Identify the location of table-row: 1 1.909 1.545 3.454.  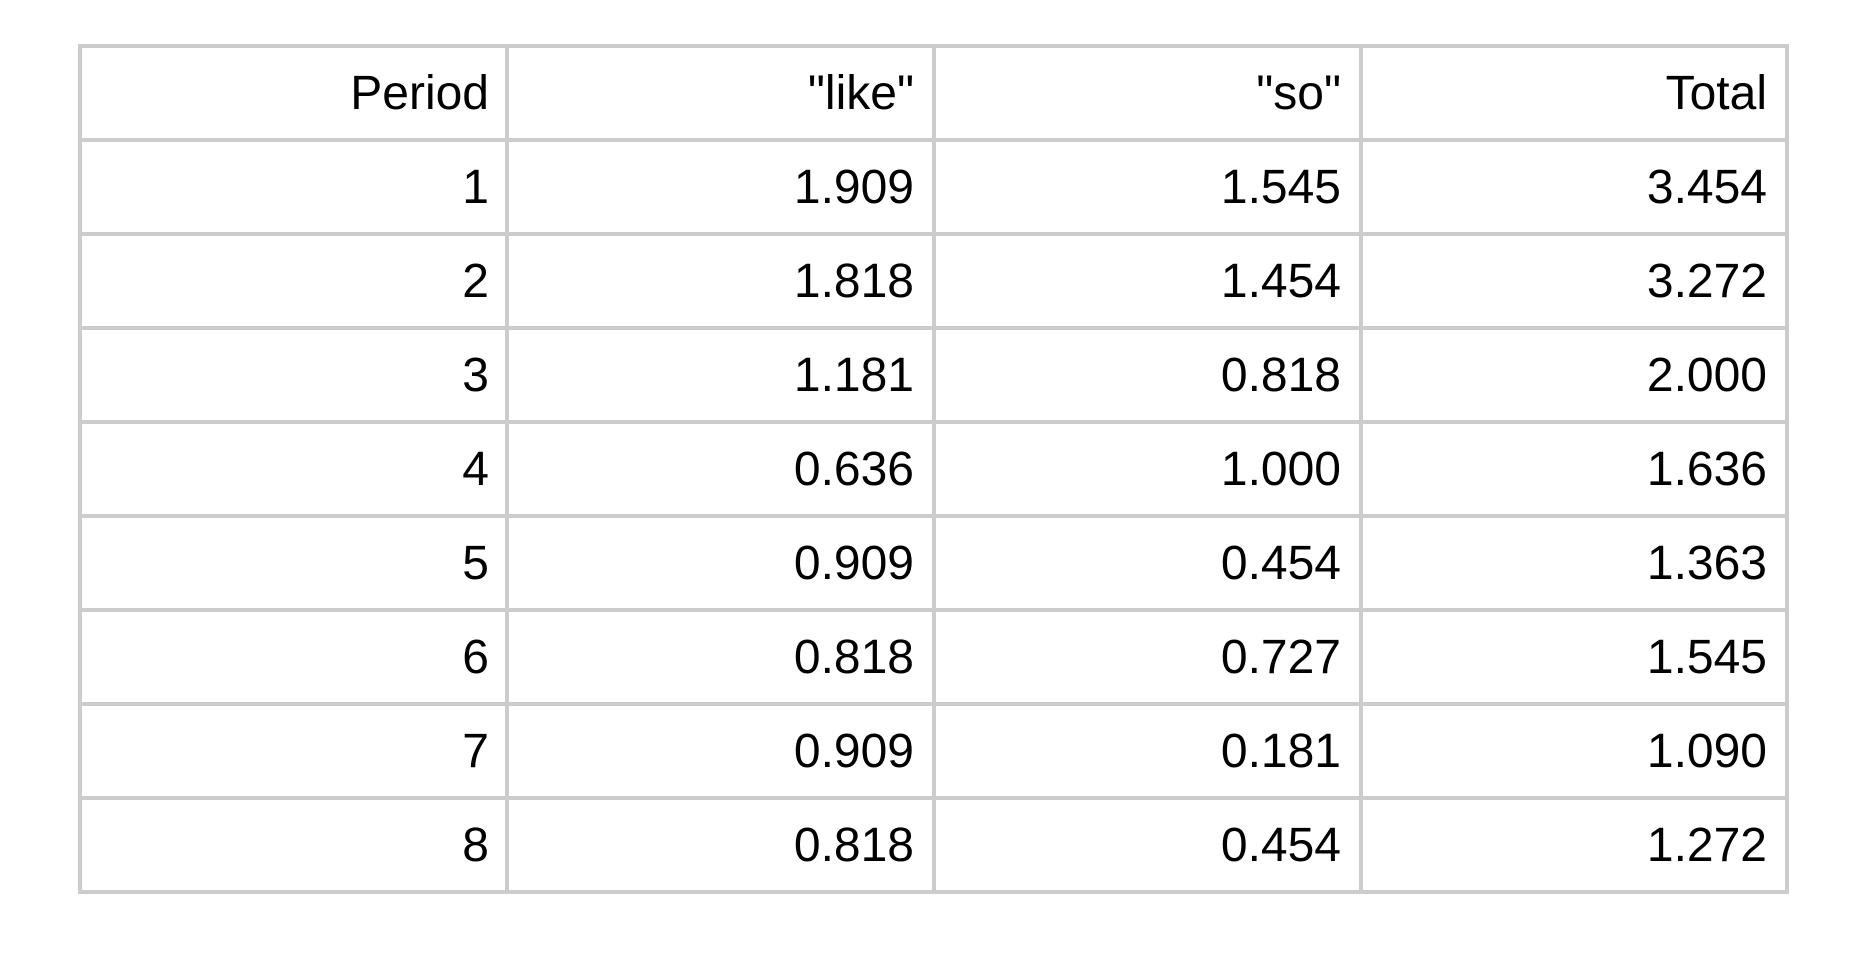
(933, 187).